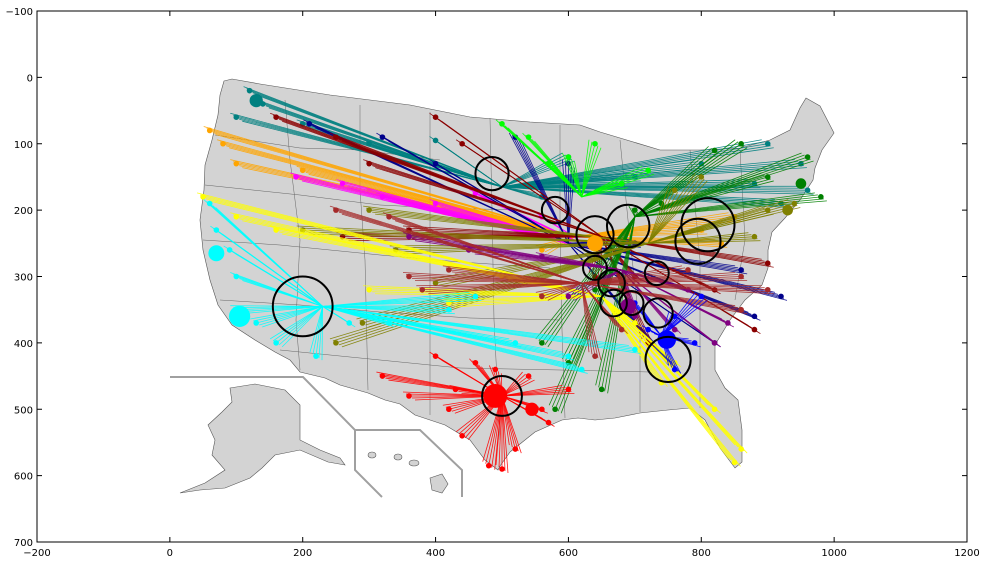  I want to click on x-tick-label: 1200, so click(966, 553).